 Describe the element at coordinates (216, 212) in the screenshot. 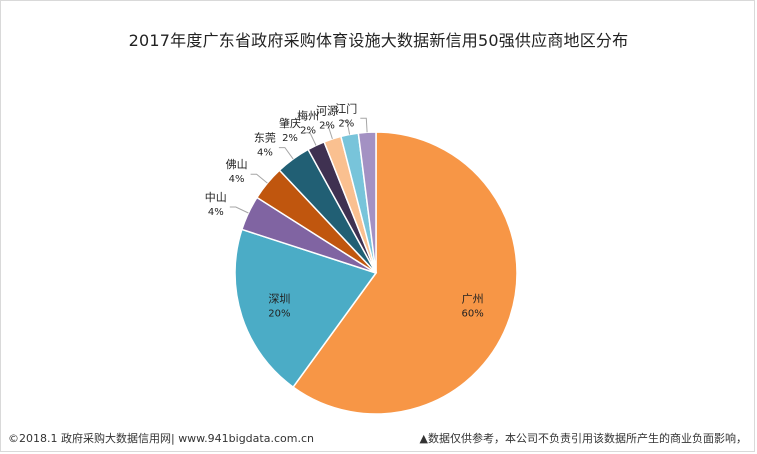

I see `slice-pct-zhongshan: 4%` at that location.